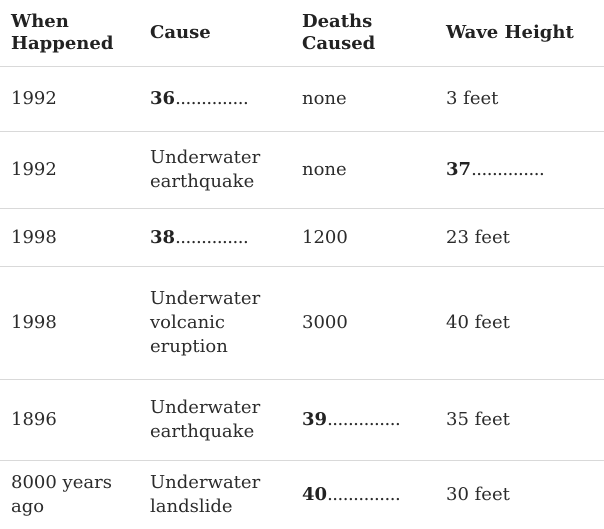 The height and width of the screenshot is (529, 604). I want to click on question-number: 37, so click(459, 169).